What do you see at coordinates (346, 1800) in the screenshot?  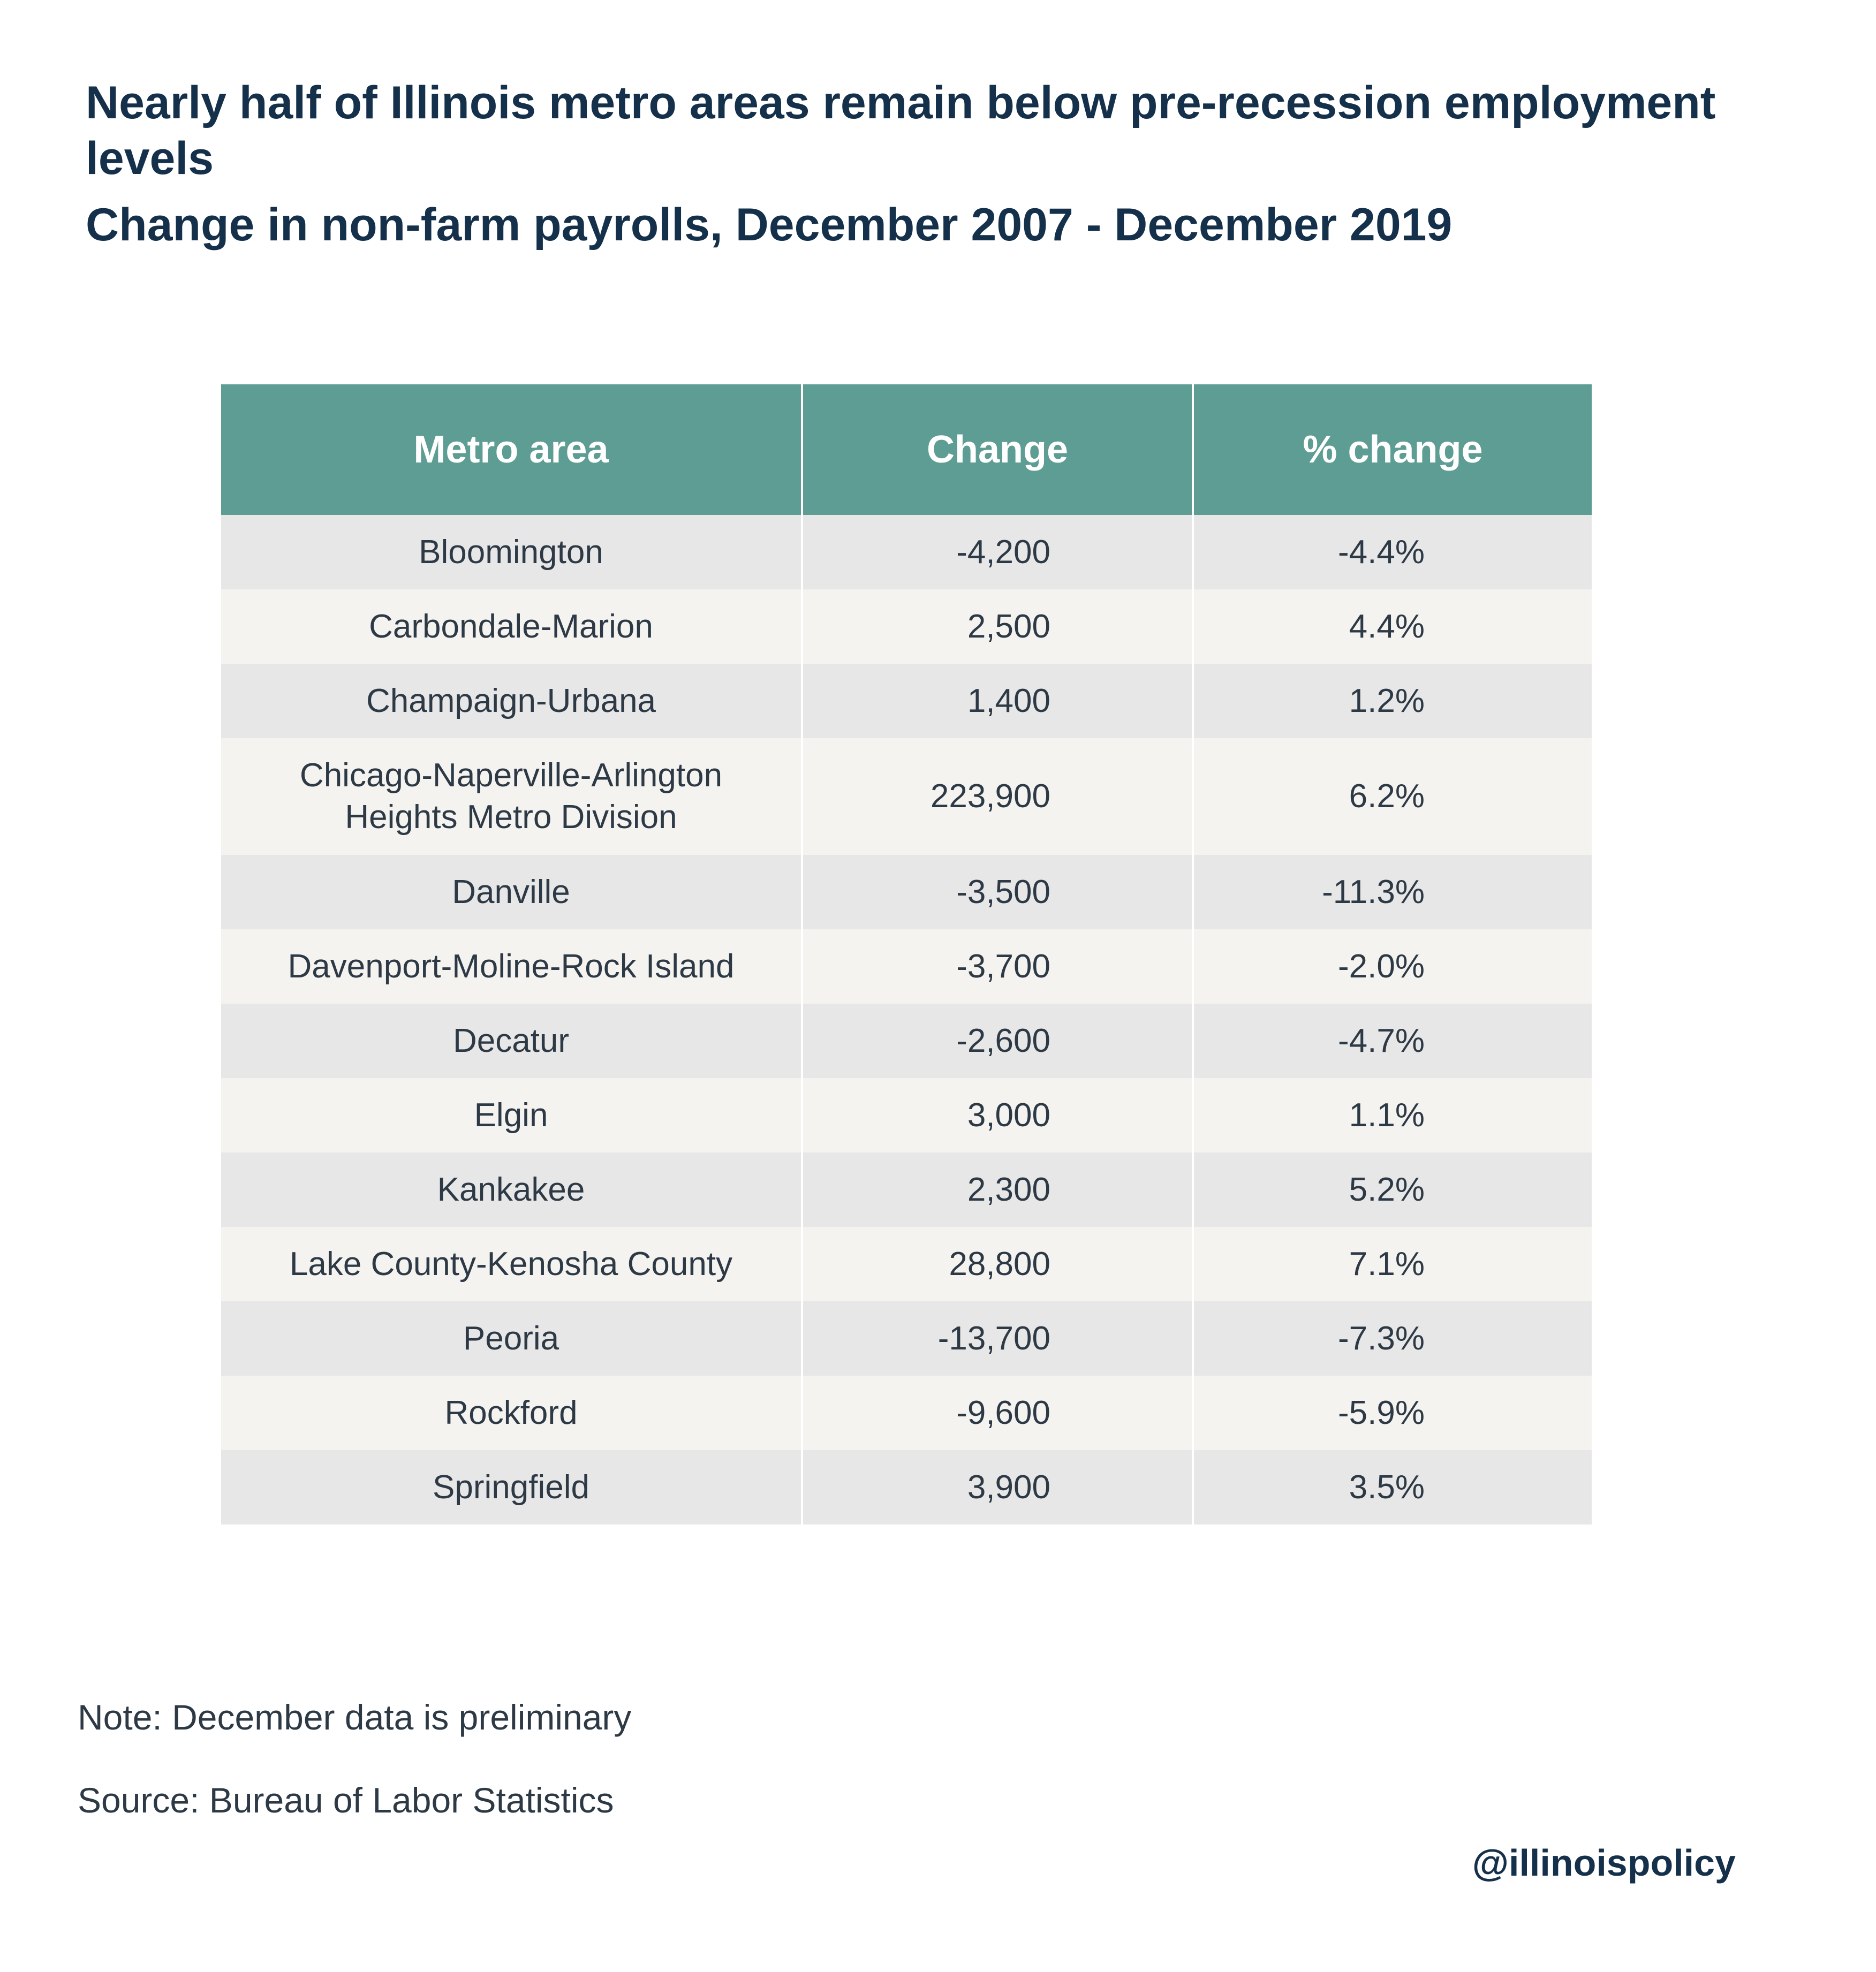 I see `source-note: Source: Bureau of Labor Statistics` at bounding box center [346, 1800].